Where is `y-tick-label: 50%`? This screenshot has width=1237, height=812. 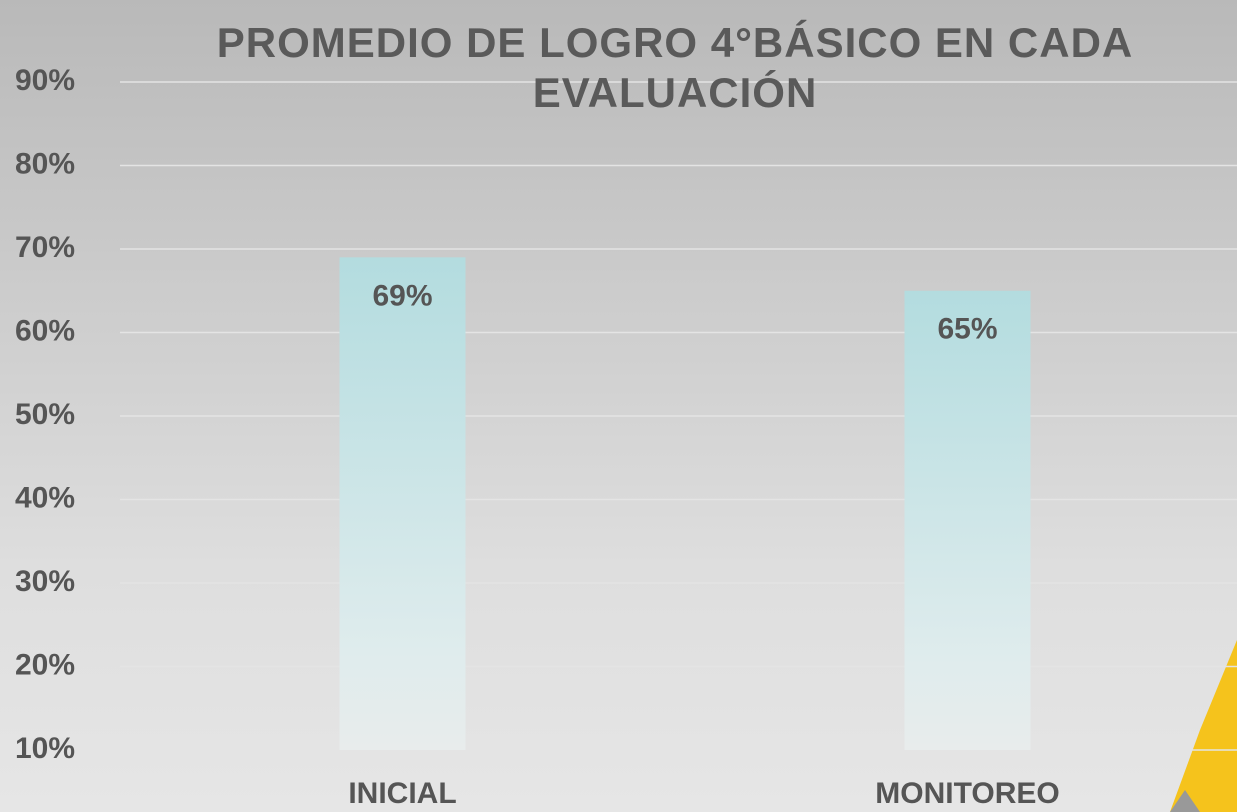 y-tick-label: 50% is located at coordinates (45, 414).